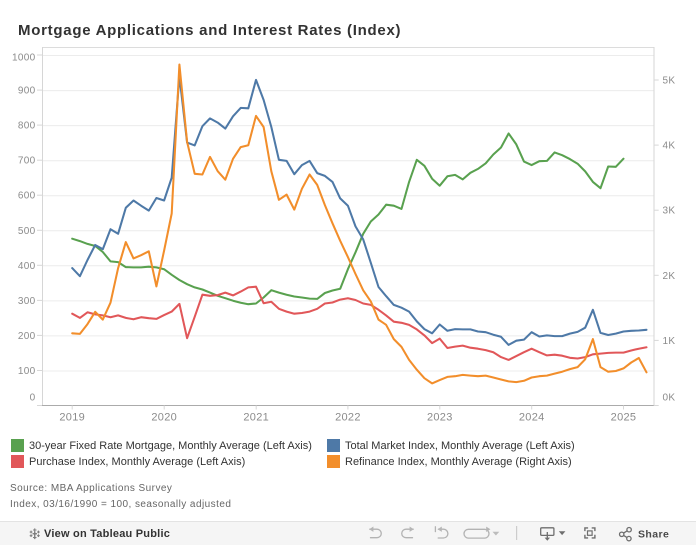  I want to click on svg-text: 2019, so click(72, 418).